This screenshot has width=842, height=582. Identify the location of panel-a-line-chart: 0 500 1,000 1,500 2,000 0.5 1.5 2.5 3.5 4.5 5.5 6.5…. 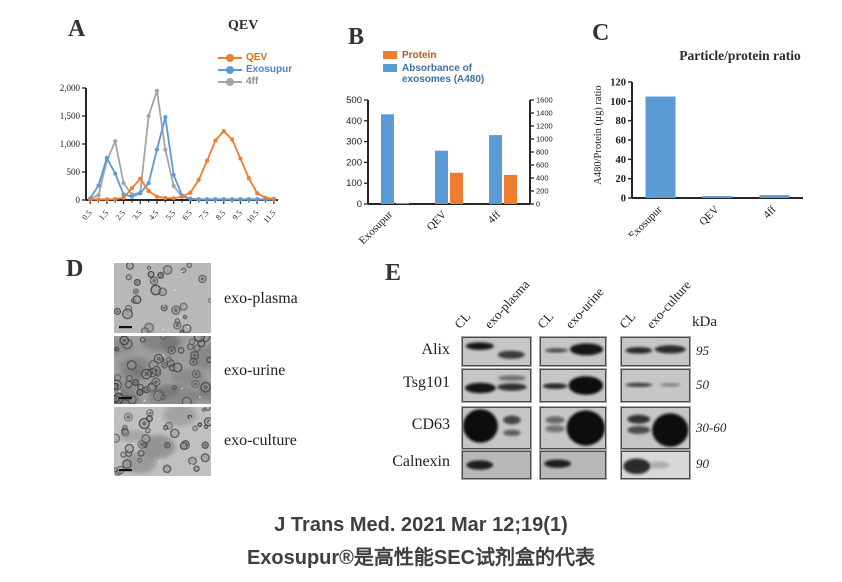
(169, 154).